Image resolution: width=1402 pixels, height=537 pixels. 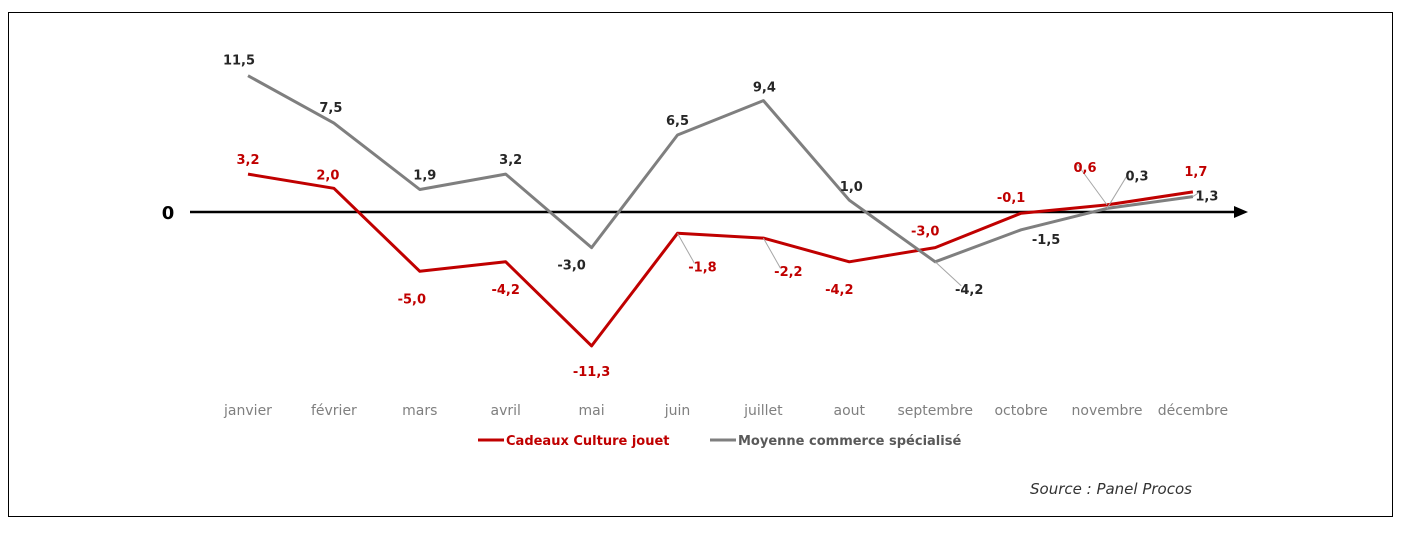 I want to click on data-label-1-7: 1,0, so click(x=851, y=187).